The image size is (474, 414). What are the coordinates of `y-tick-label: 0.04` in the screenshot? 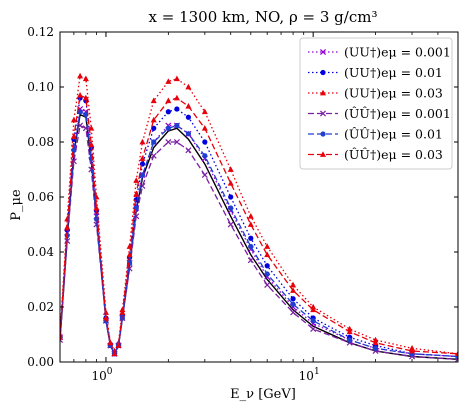 It's located at (40, 252).